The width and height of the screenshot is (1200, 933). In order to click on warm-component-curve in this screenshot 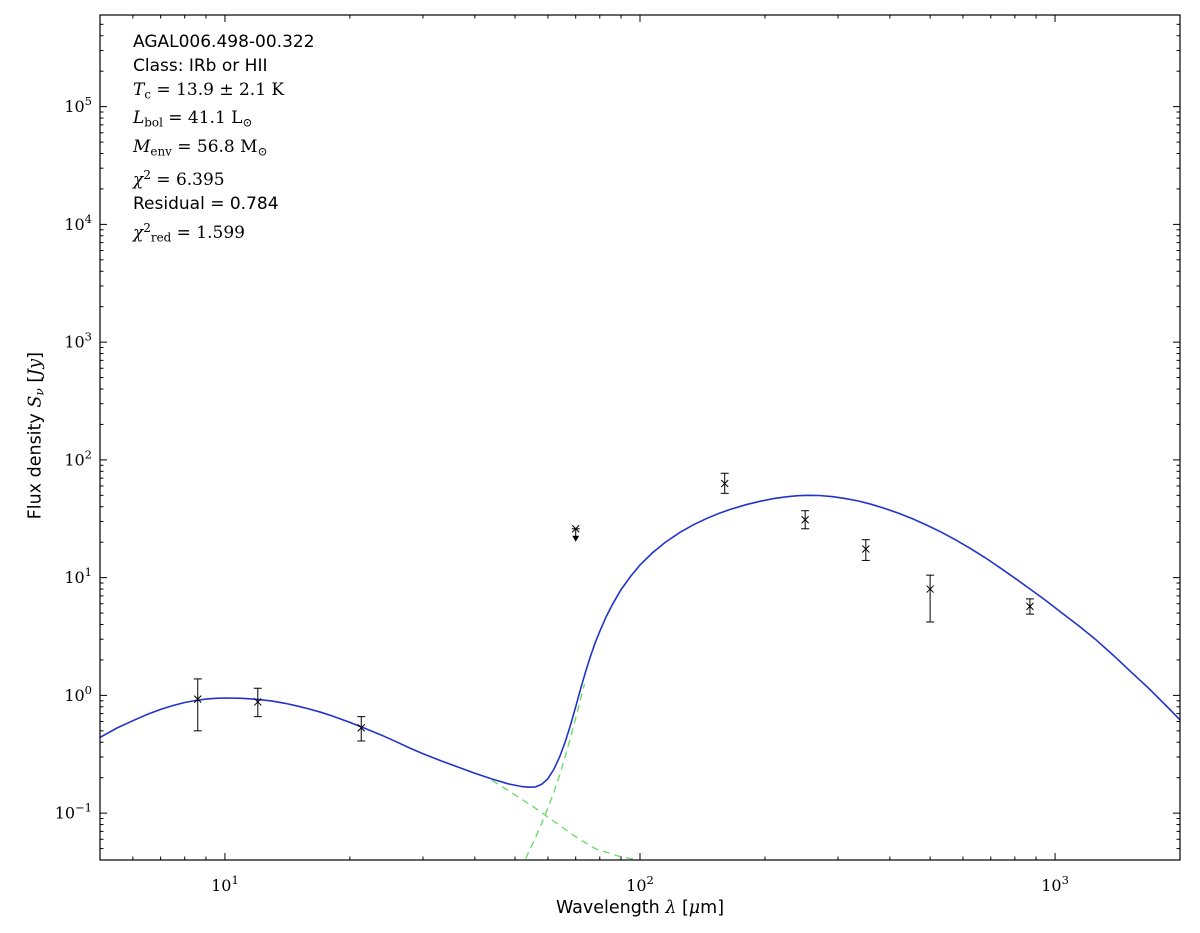, I will do `click(563, 820)`.